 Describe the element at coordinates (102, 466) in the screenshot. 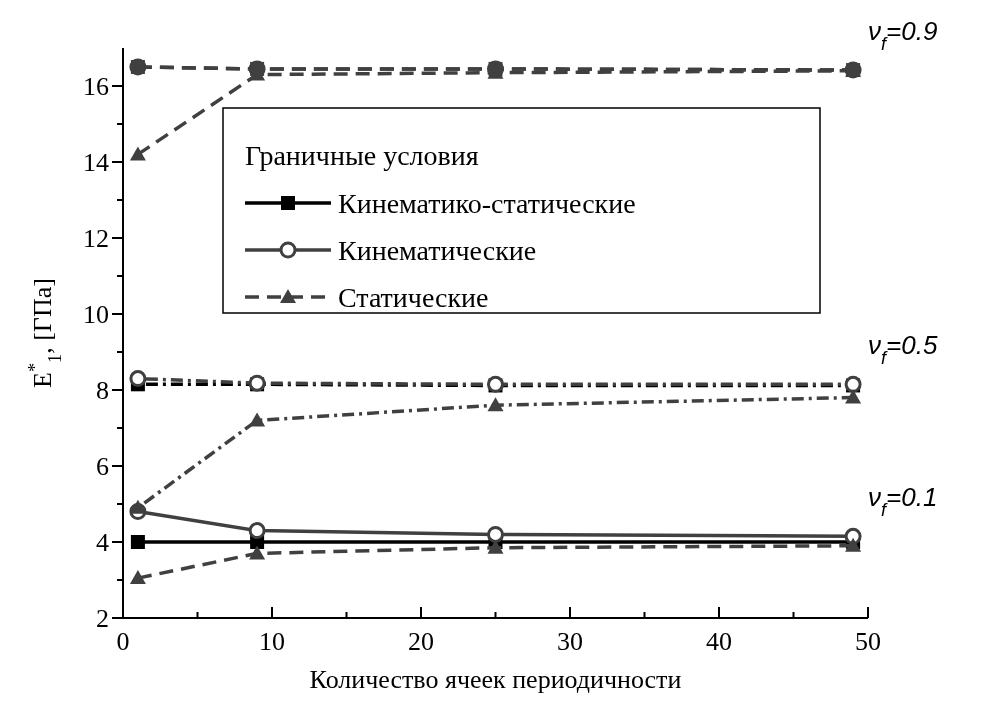

I see `y-tick-label: 6` at that location.